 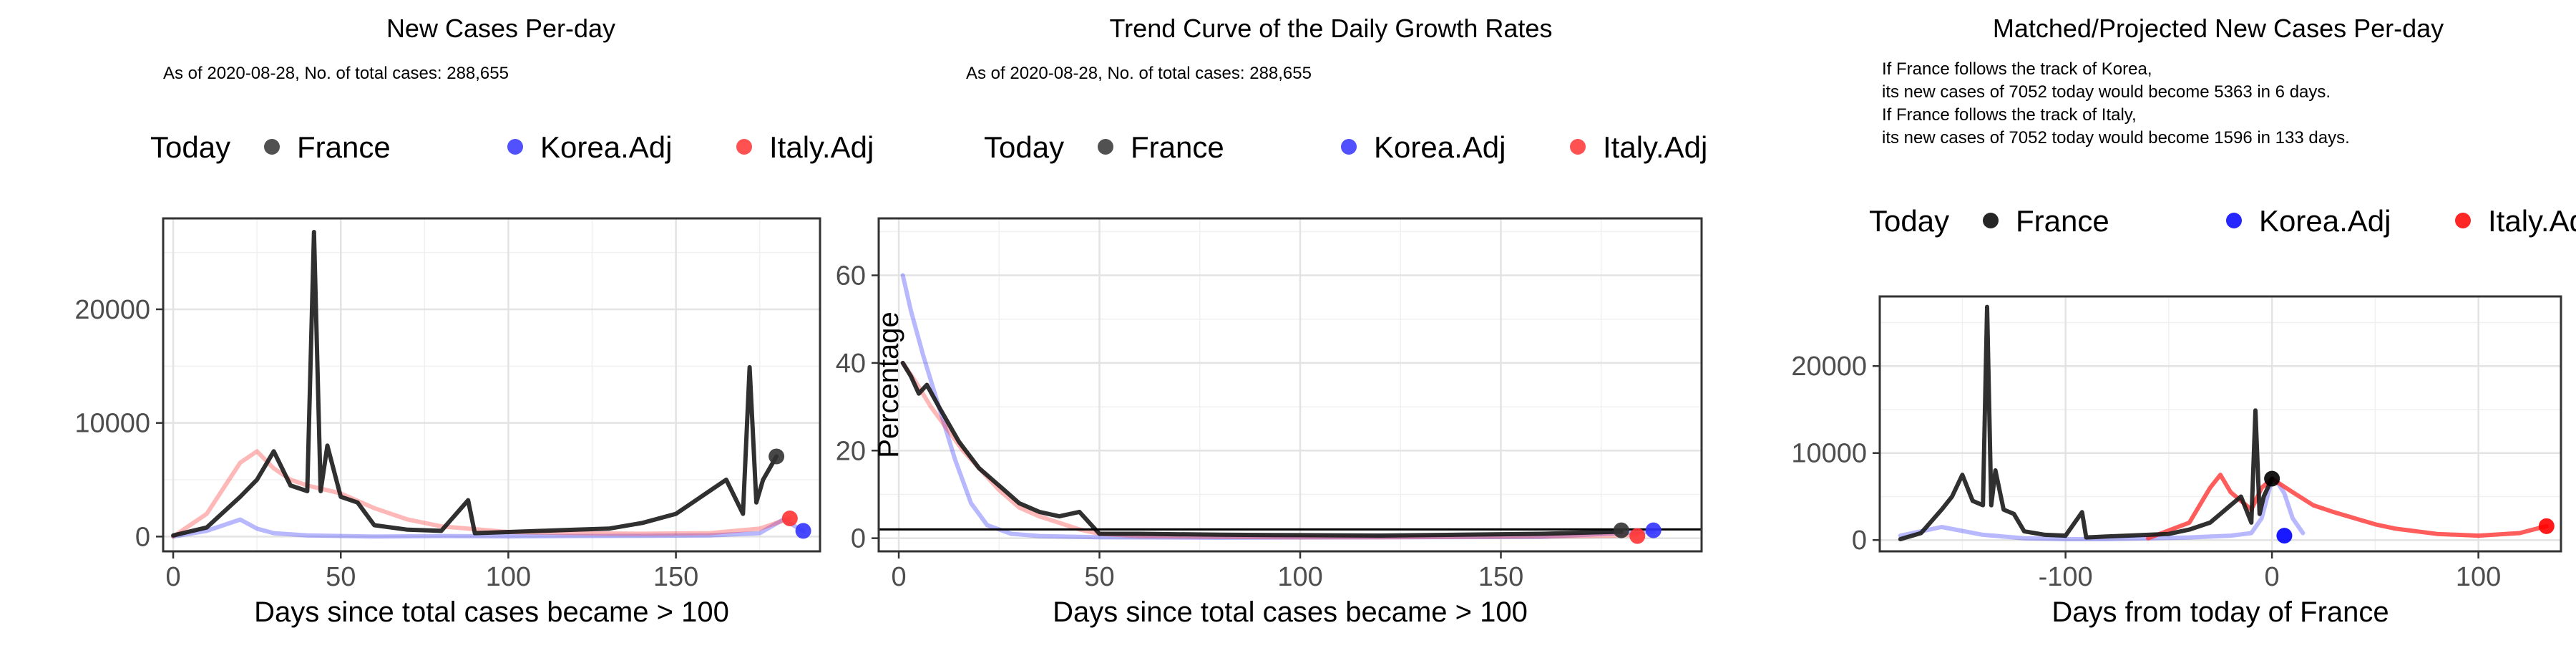 What do you see at coordinates (2220, 612) in the screenshot?
I see `x-axis-title: Days from today of France` at bounding box center [2220, 612].